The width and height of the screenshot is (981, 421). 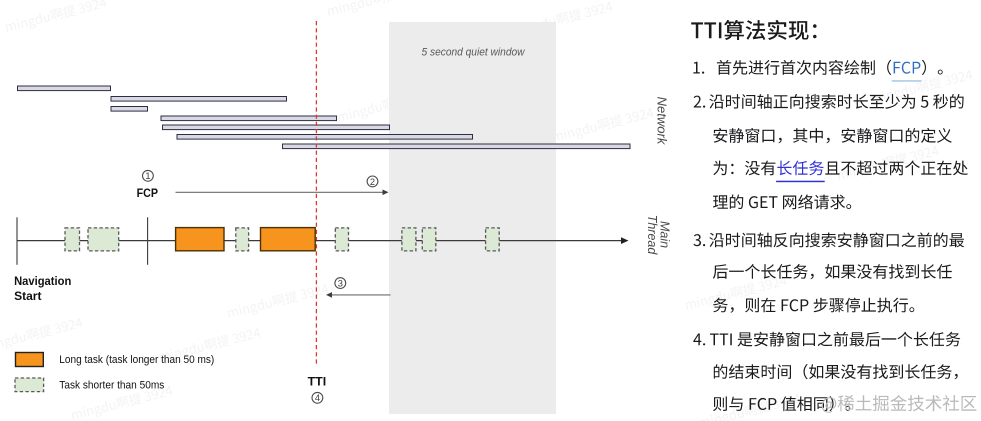 What do you see at coordinates (42, 281) in the screenshot?
I see `svg-text: Navigation` at bounding box center [42, 281].